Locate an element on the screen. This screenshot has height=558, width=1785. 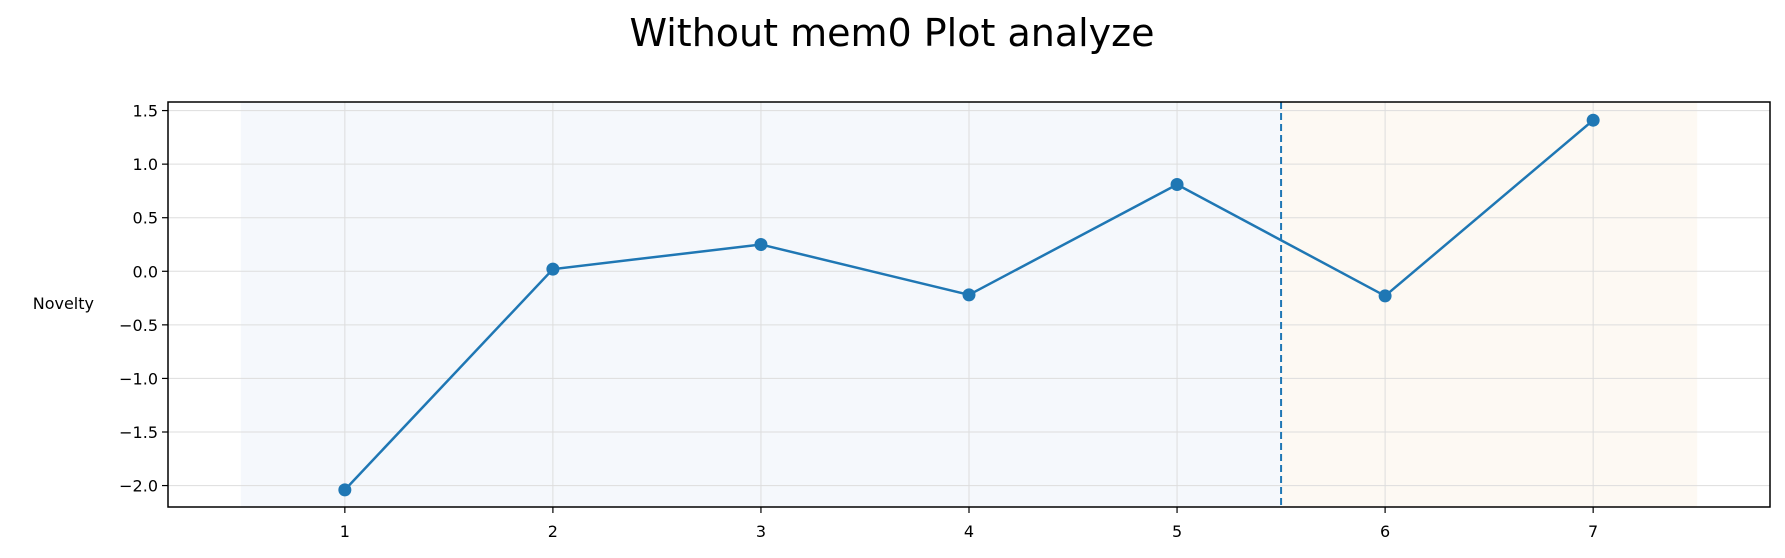
y-tick-label-3: 0.5 is located at coordinates (145, 218).